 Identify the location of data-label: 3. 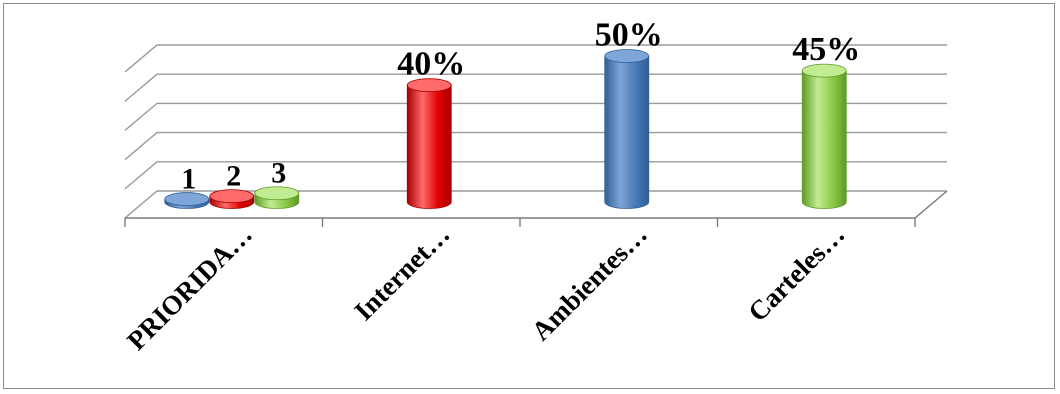
(278, 173).